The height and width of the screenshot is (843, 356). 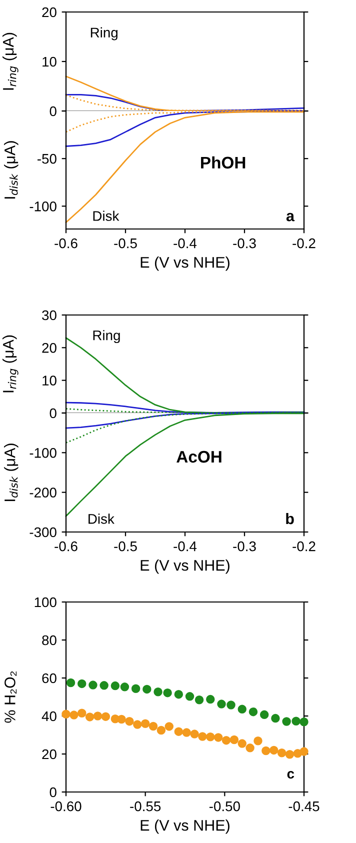 I want to click on annotation: c, so click(x=290, y=775).